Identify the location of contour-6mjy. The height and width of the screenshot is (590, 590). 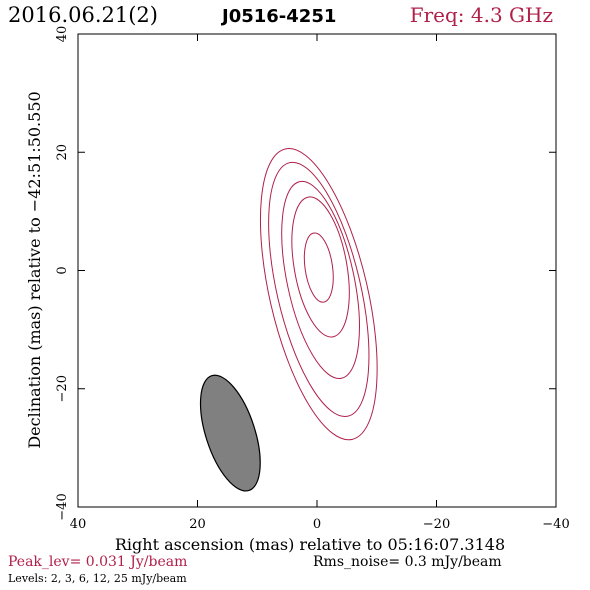
(320, 280).